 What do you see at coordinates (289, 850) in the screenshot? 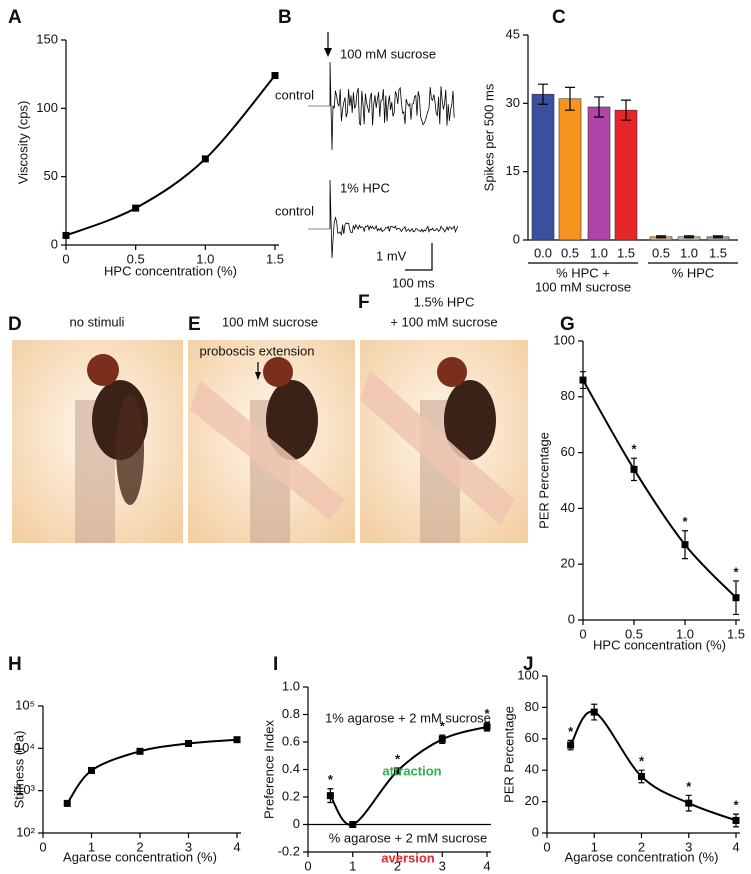
I see `y-tick-label: -0.2` at bounding box center [289, 850].